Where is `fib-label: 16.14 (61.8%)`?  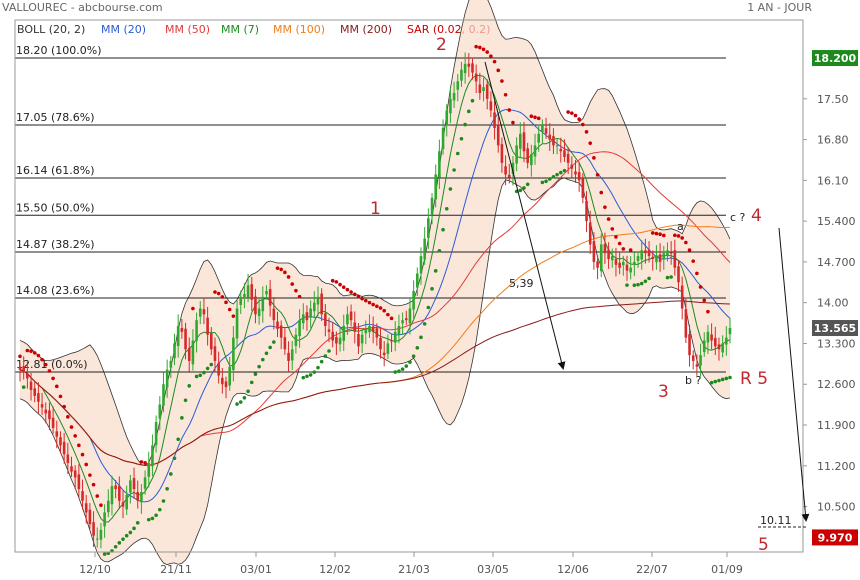
fib-label: 16.14 (61.8%) is located at coordinates (55, 170).